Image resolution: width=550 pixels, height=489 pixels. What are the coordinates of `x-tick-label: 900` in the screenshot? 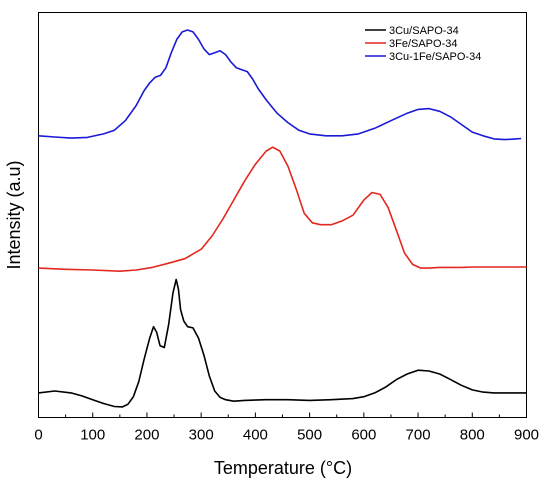 It's located at (526, 435).